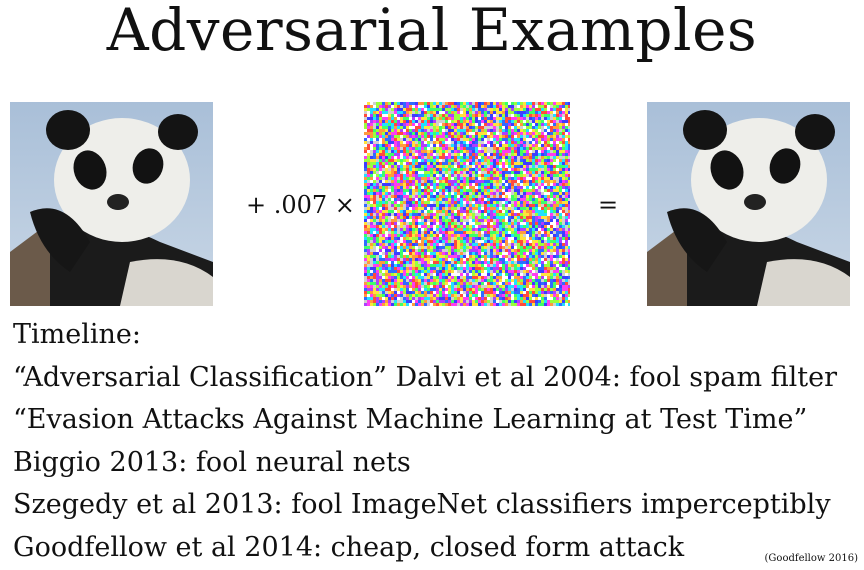 The width and height of the screenshot is (864, 570). I want to click on noise-pattern, so click(467, 204).